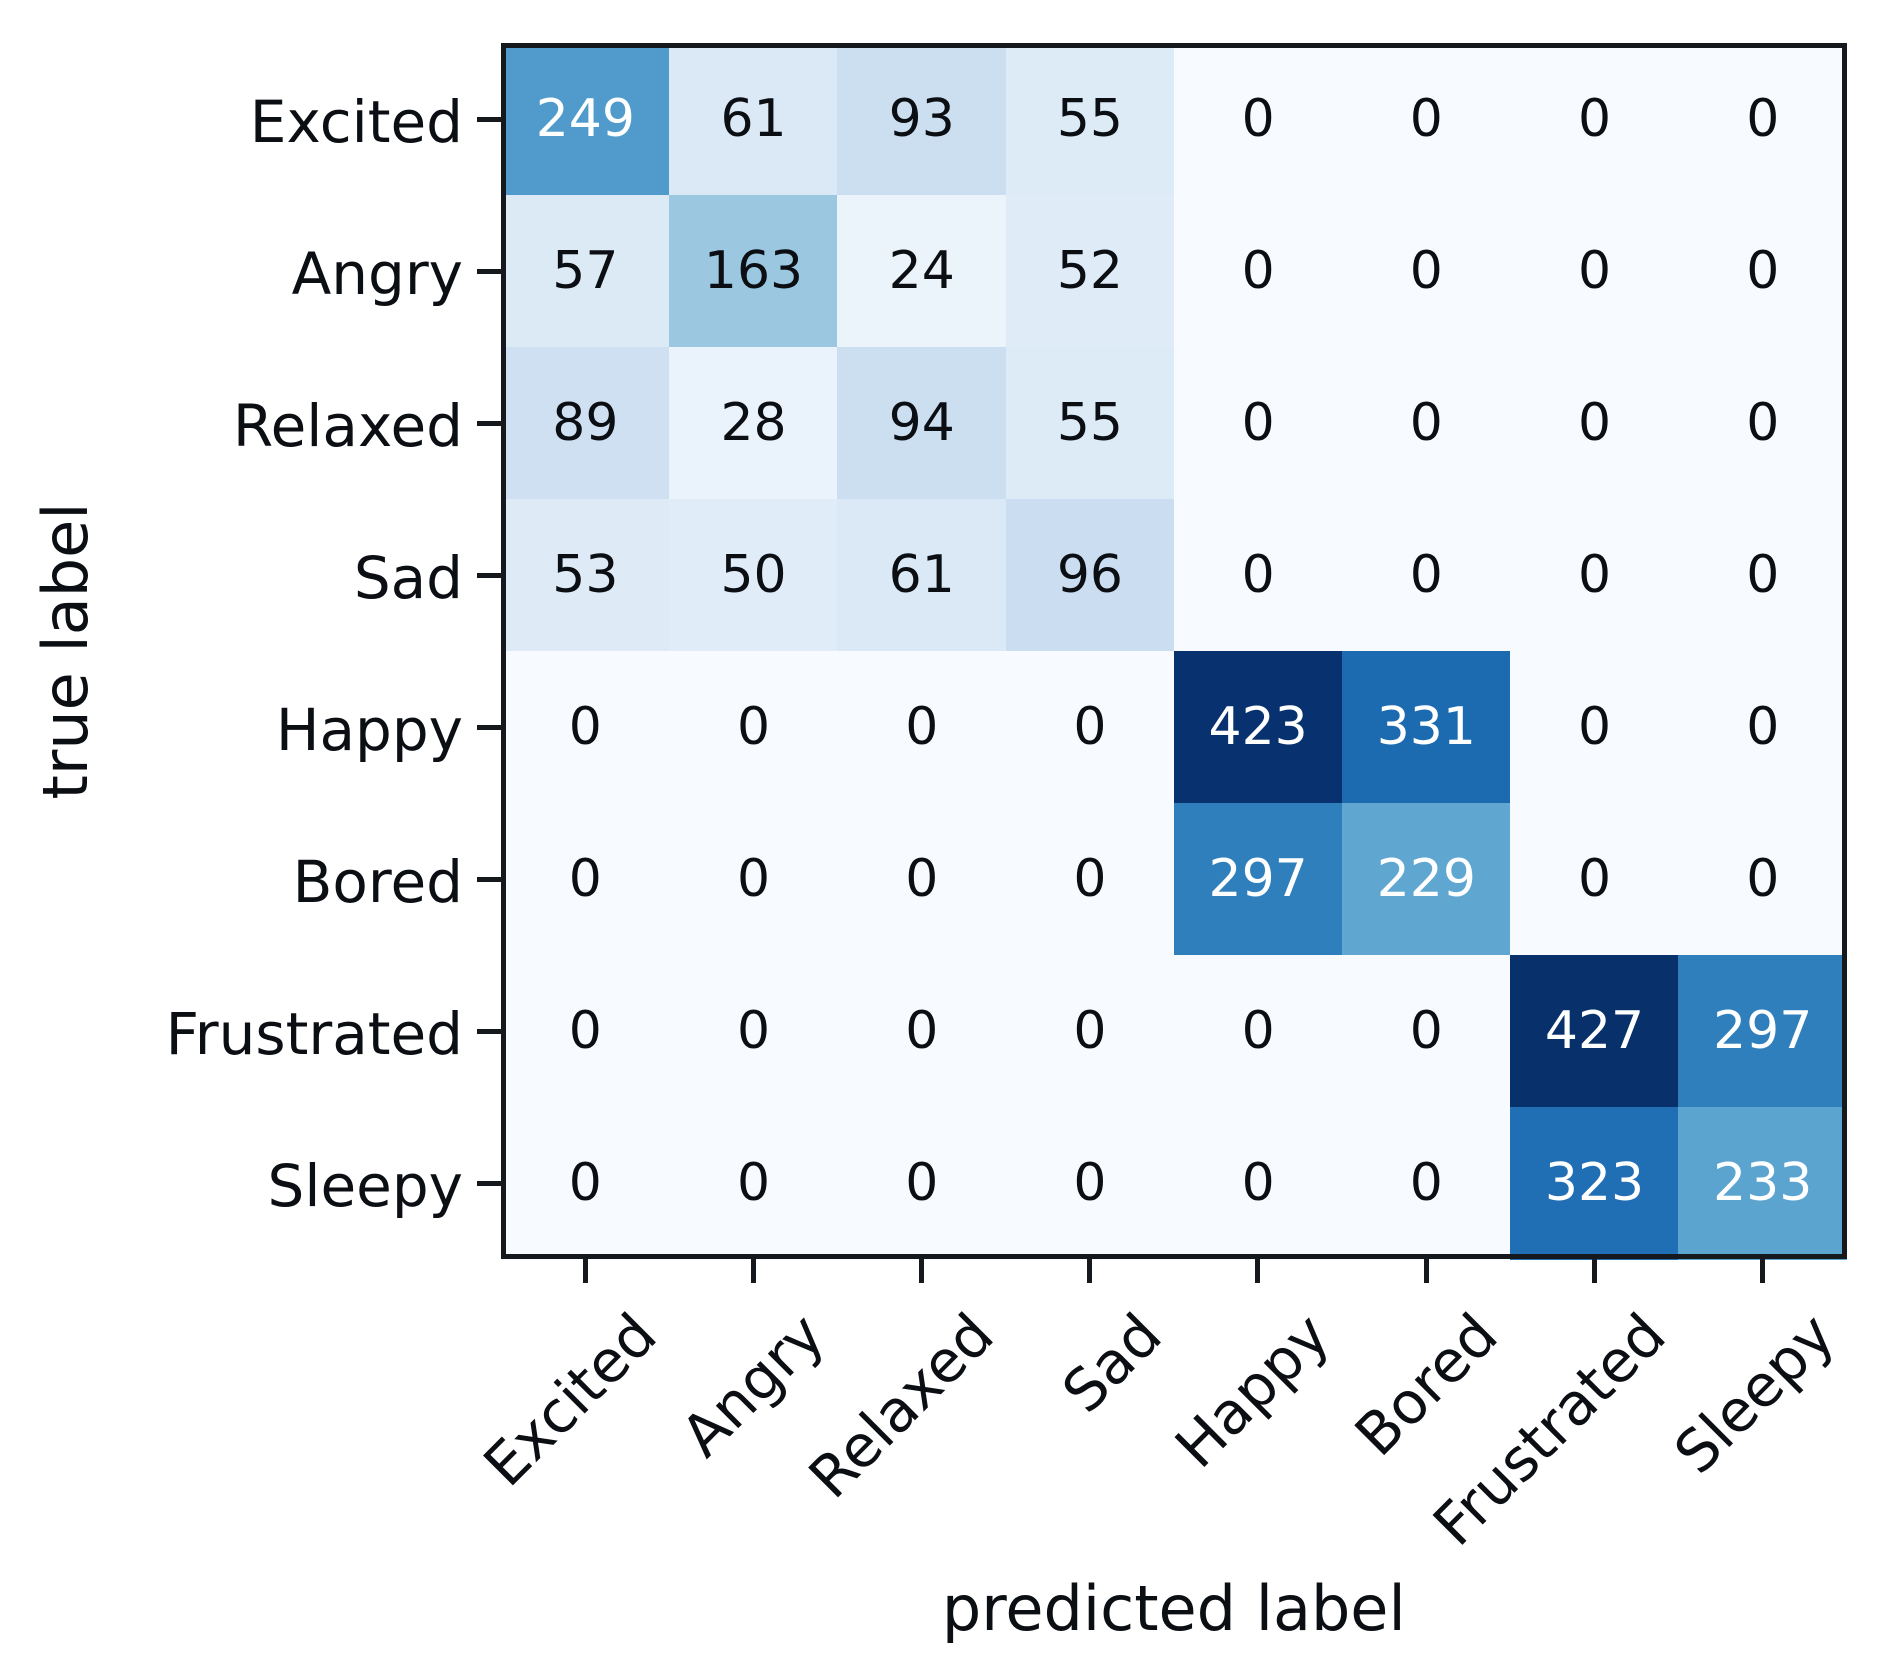 This screenshot has height=1656, width=1892. What do you see at coordinates (377, 882) in the screenshot?
I see `y-tick-label: Bored` at bounding box center [377, 882].